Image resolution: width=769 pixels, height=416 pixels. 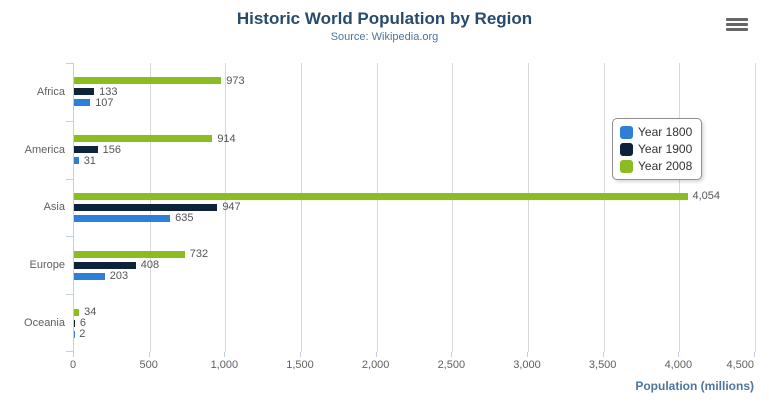 I want to click on legend-label: Year 1900, so click(x=665, y=149).